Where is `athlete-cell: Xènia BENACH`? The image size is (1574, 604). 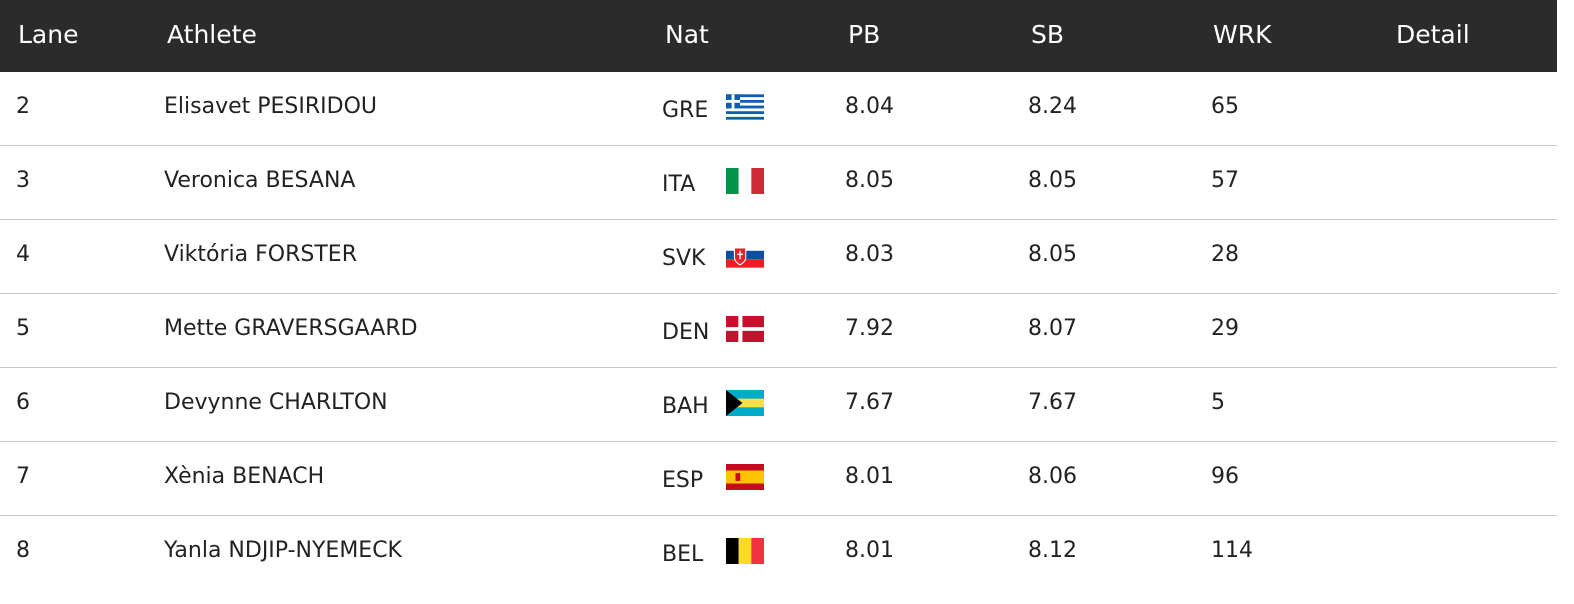 athlete-cell: Xènia BENACH is located at coordinates (244, 476).